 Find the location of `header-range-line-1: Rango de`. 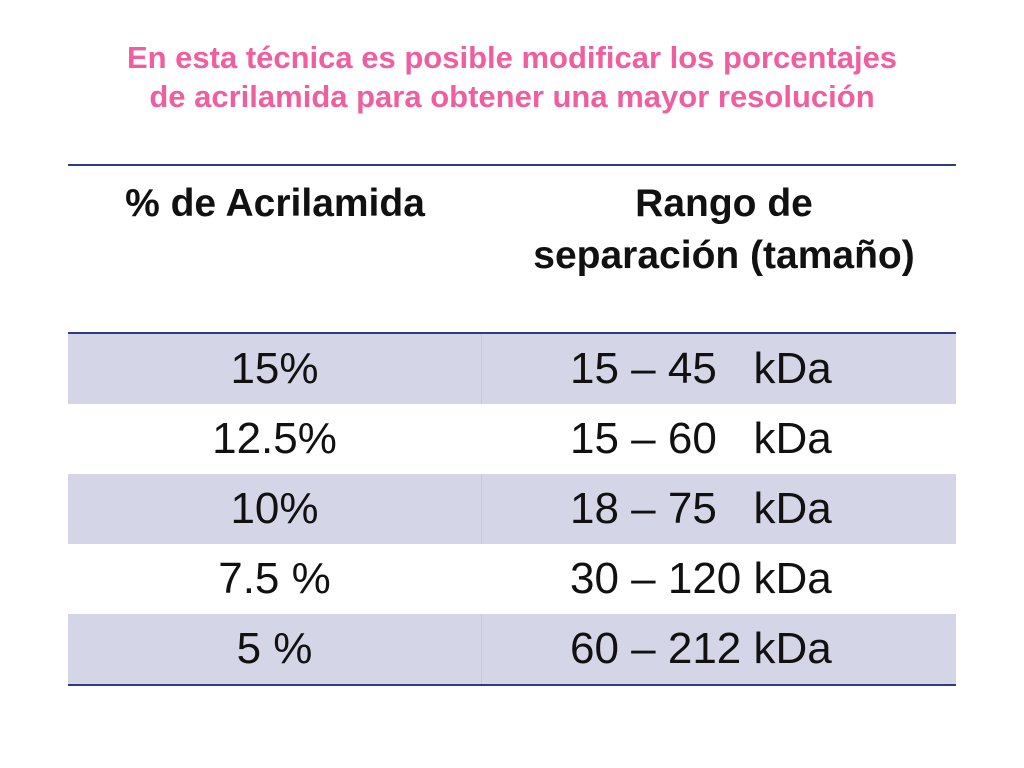

header-range-line-1: Rango de is located at coordinates (724, 203).